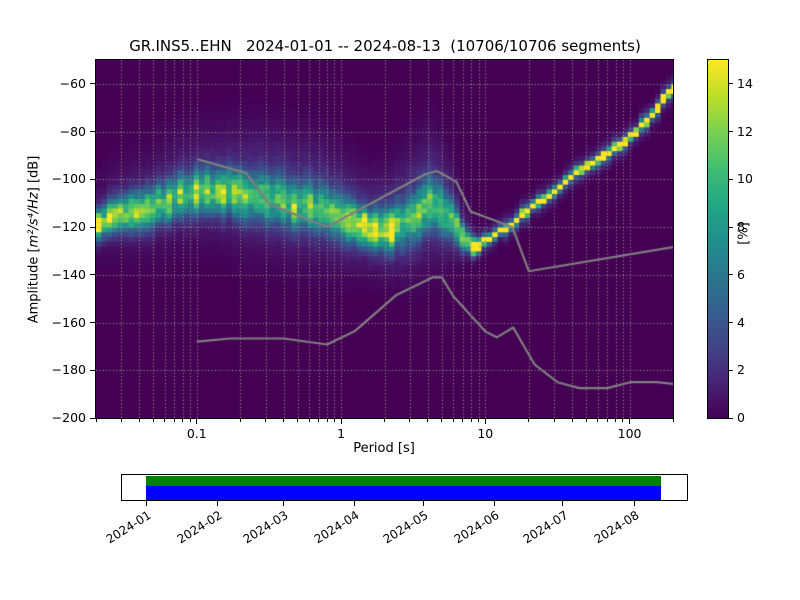  I want to click on y-tick-label: −60, so click(72, 83).